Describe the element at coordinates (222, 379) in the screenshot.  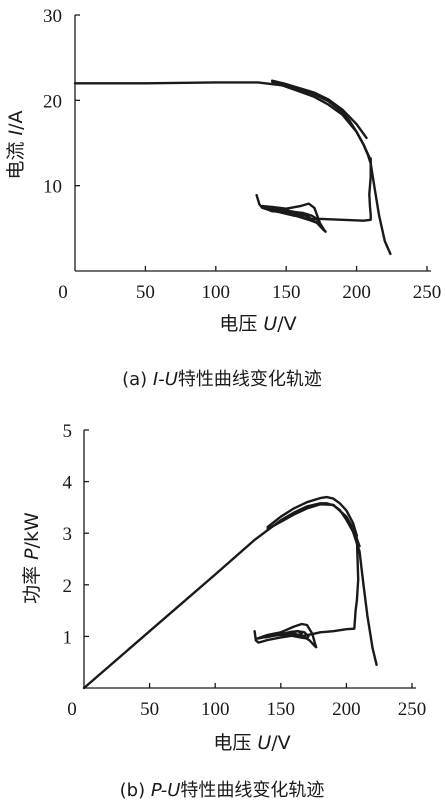
I see `iu-caption: (a) I-U特性曲线变化轨迹` at that location.